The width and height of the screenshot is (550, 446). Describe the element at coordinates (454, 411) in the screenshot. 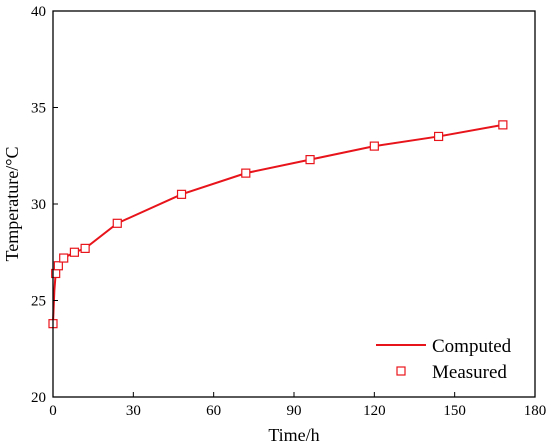

I see `x-tick-label: 150` at that location.